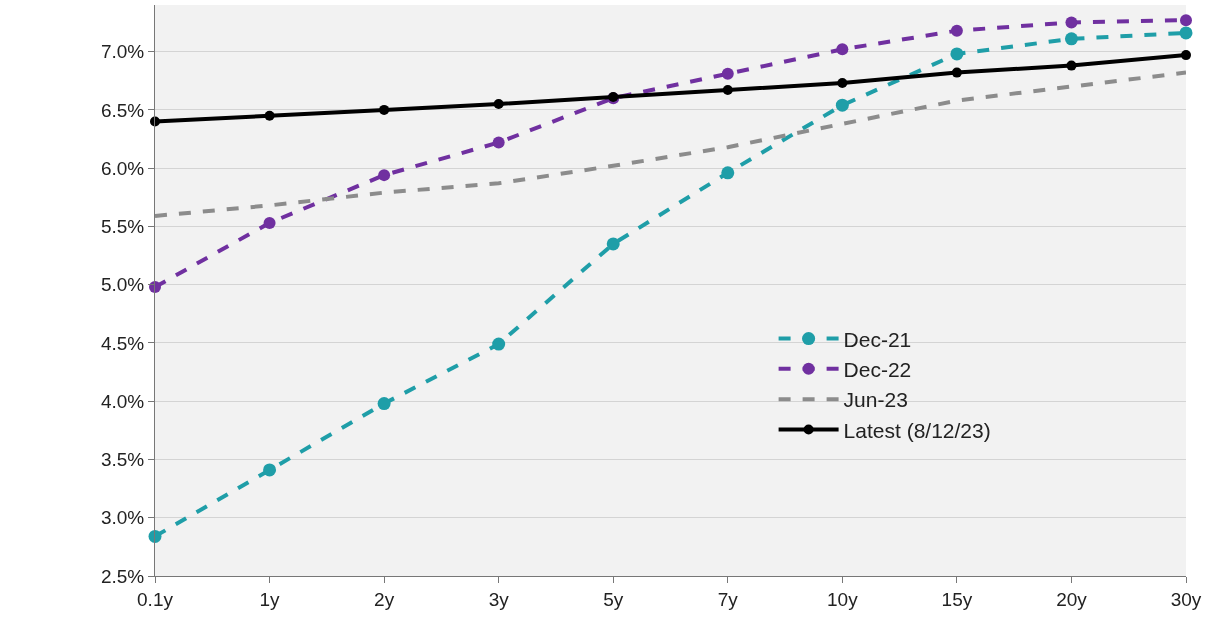 This screenshot has height=634, width=1226. I want to click on y-tick-label: 6.5%, so click(122, 110).